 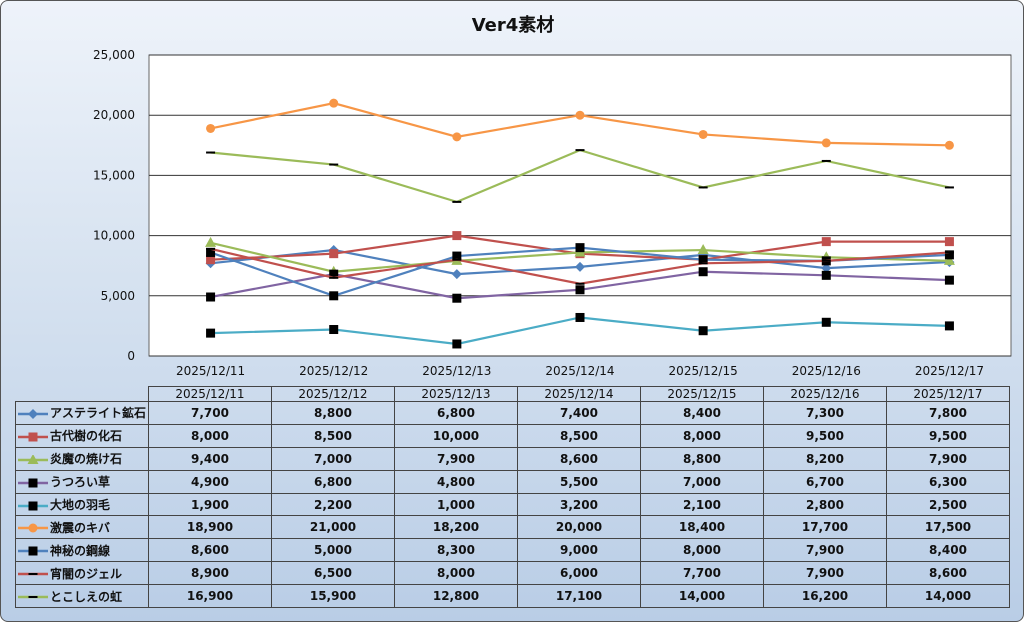 What do you see at coordinates (456, 596) in the screenshot?
I see `table-cell: 12,800` at bounding box center [456, 596].